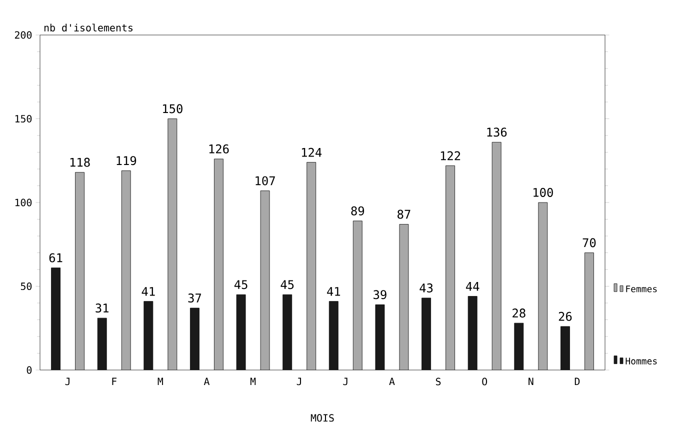 This screenshot has width=689, height=445. Describe the element at coordinates (519, 313) in the screenshot. I see `data-label: 28` at that location.